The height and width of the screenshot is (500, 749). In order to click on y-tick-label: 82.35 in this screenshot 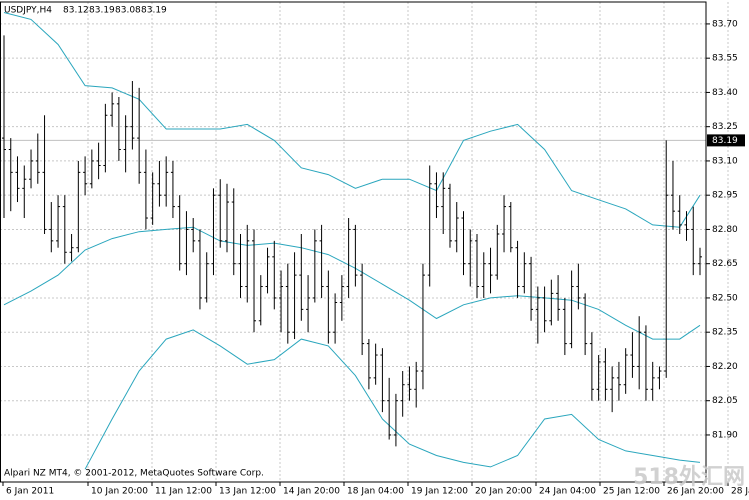, I will do `click(725, 333)`.